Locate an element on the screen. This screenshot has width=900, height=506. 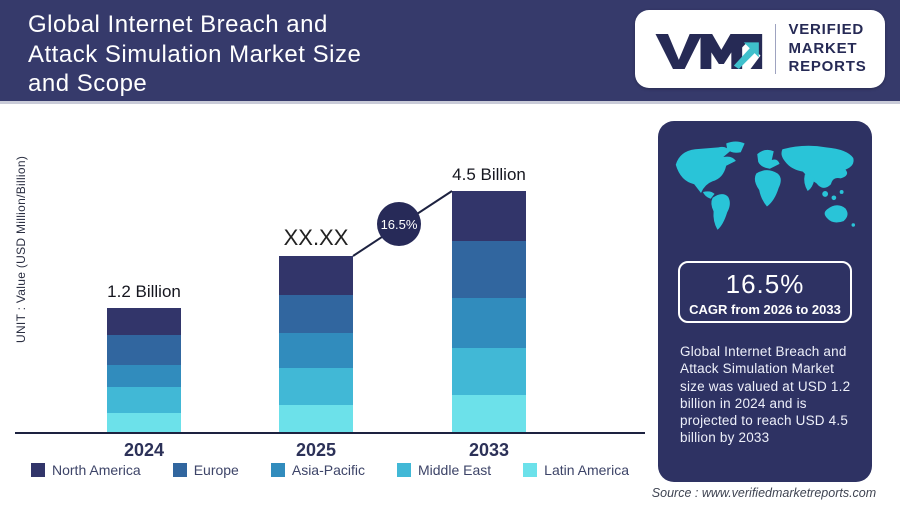
x-axis-line is located at coordinates (330, 433).